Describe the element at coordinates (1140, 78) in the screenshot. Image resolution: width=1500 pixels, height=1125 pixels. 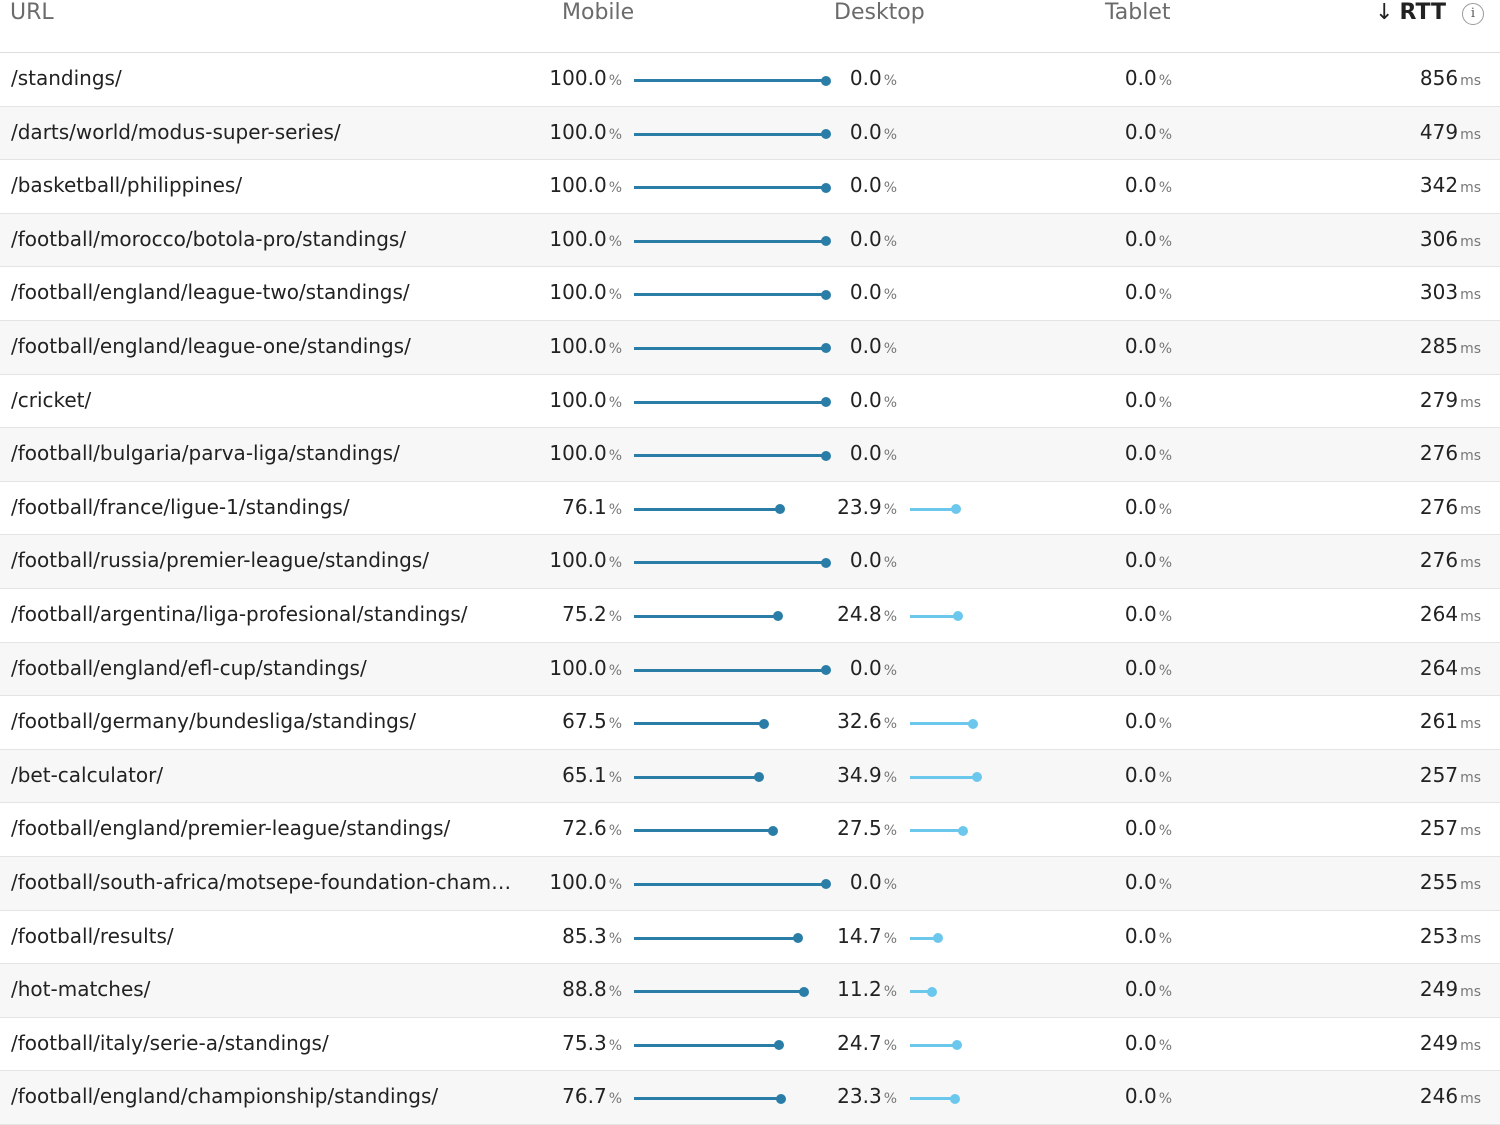
I see `tablet-percent-value: 0.0` at that location.